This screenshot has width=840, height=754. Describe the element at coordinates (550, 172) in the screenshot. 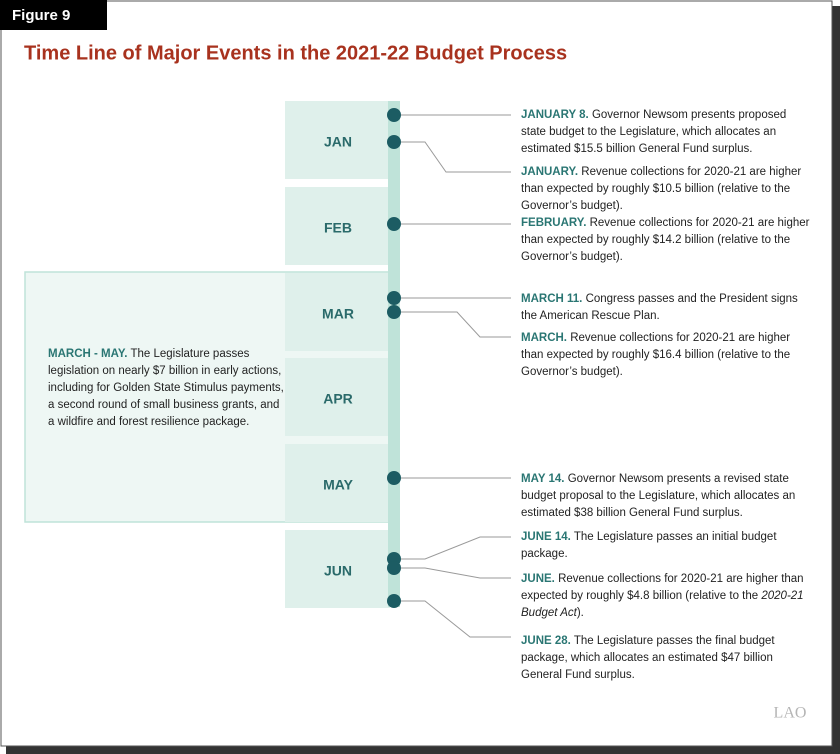

I see `event-lead: JANUARY.` at that location.